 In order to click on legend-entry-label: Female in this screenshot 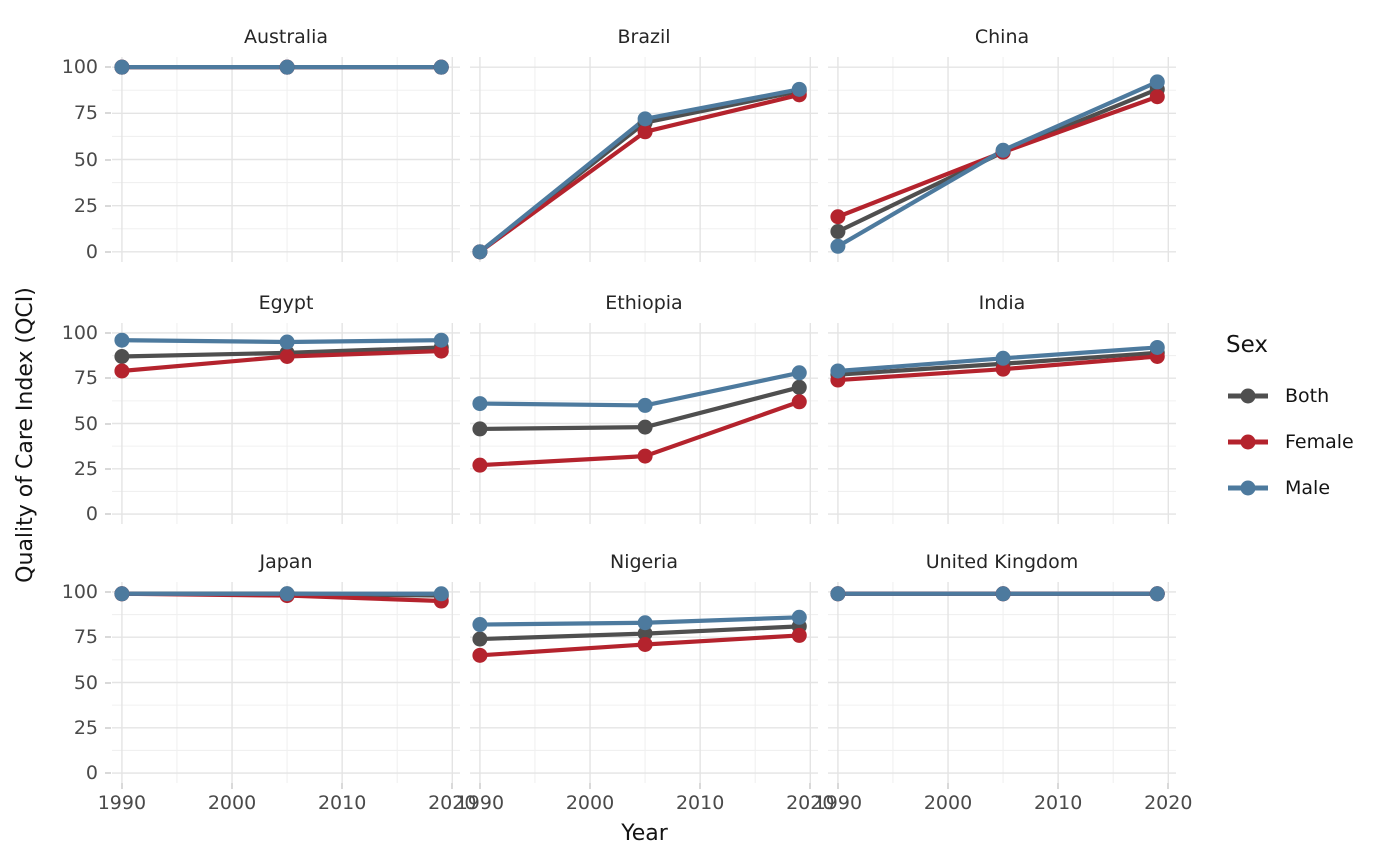, I will do `click(1319, 442)`.